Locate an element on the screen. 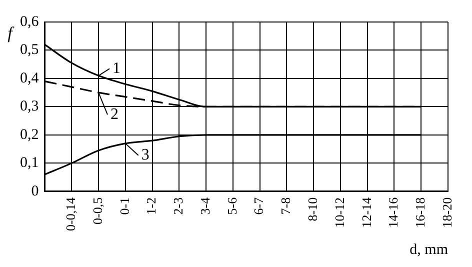 This screenshot has width=472, height=267. y-tick-label: 0 is located at coordinates (35, 191).